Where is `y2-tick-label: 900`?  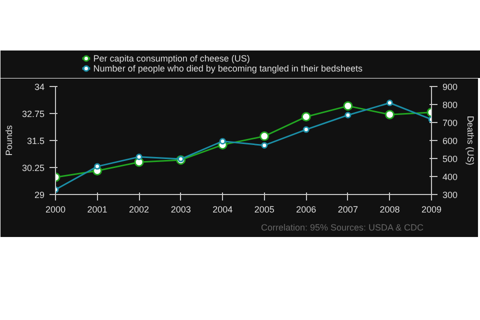 y2-tick-label: 900 is located at coordinates (450, 87).